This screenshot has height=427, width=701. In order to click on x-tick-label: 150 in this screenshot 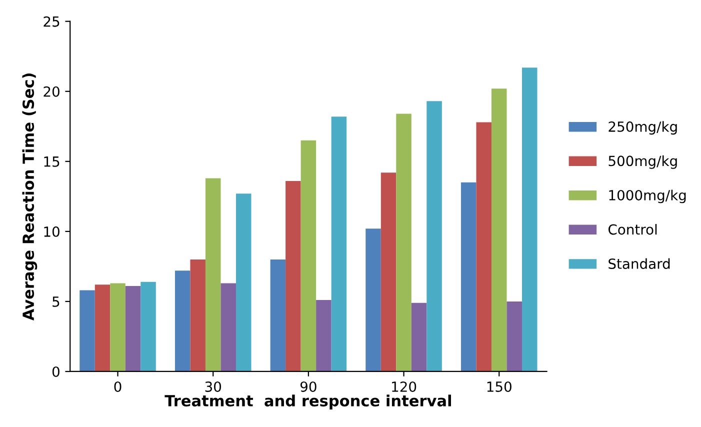, I will do `click(499, 386)`.